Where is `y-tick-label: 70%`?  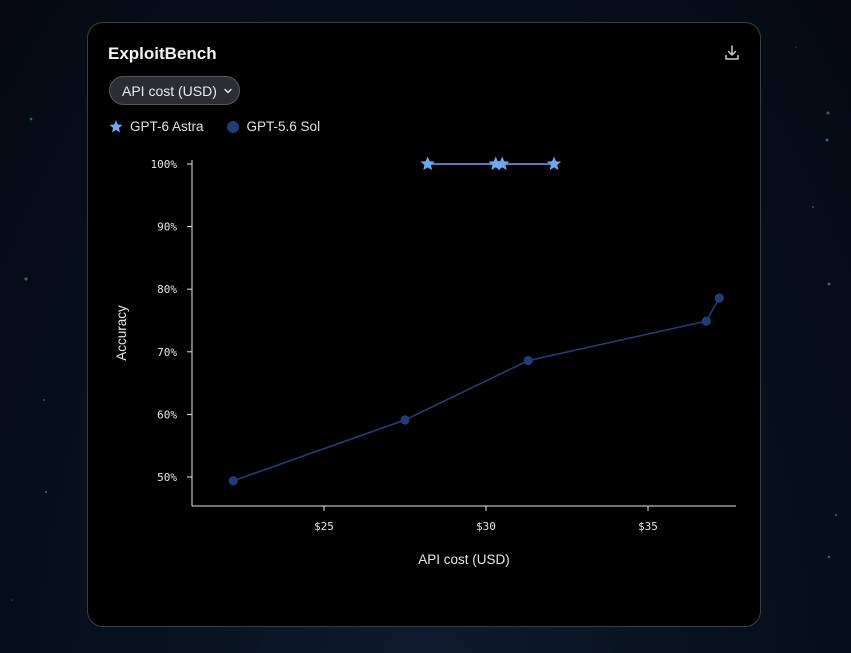 y-tick-label: 70% is located at coordinates (167, 352).